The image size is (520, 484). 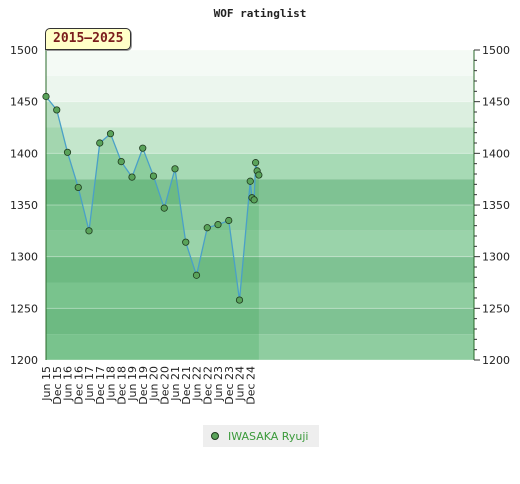 I want to click on x-tick-label: Dec 23, so click(x=229, y=385).